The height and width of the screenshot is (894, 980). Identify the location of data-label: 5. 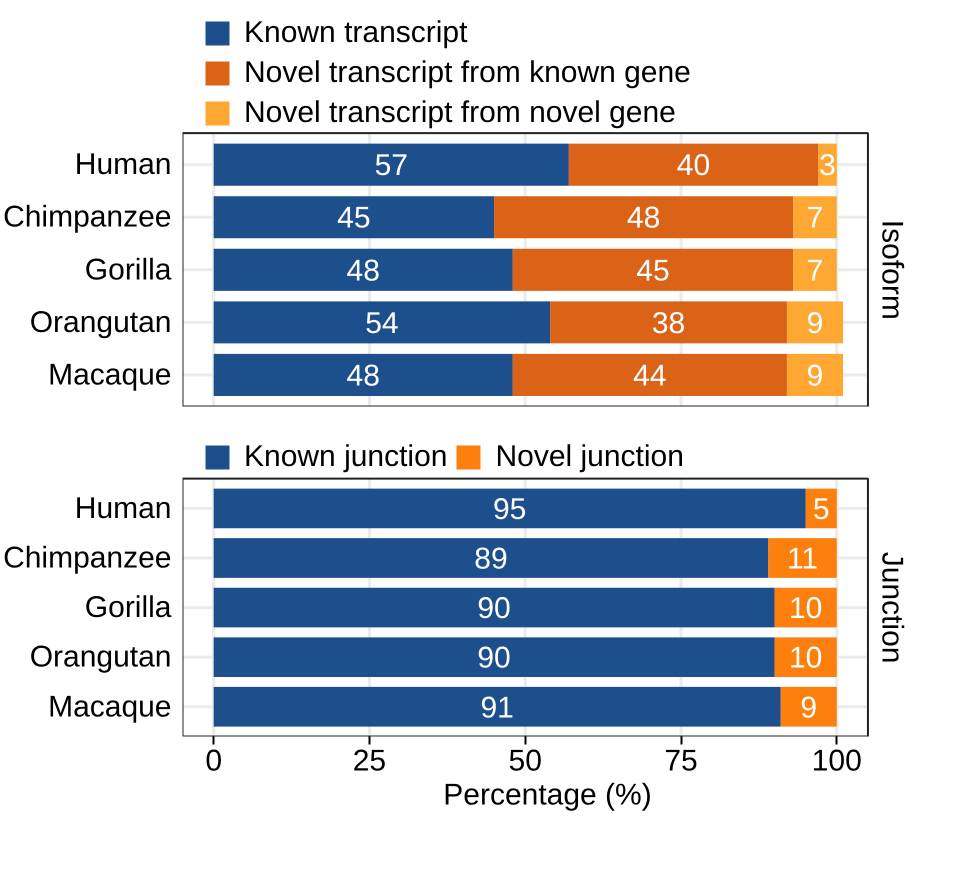
(821, 509).